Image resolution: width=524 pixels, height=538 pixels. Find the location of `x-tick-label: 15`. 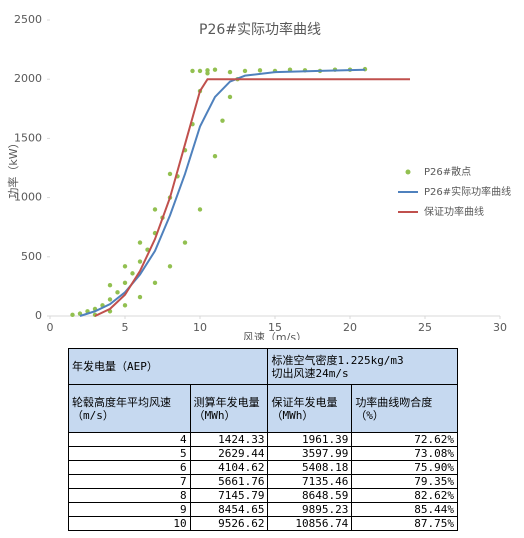

x-tick-label: 15 is located at coordinates (275, 327).